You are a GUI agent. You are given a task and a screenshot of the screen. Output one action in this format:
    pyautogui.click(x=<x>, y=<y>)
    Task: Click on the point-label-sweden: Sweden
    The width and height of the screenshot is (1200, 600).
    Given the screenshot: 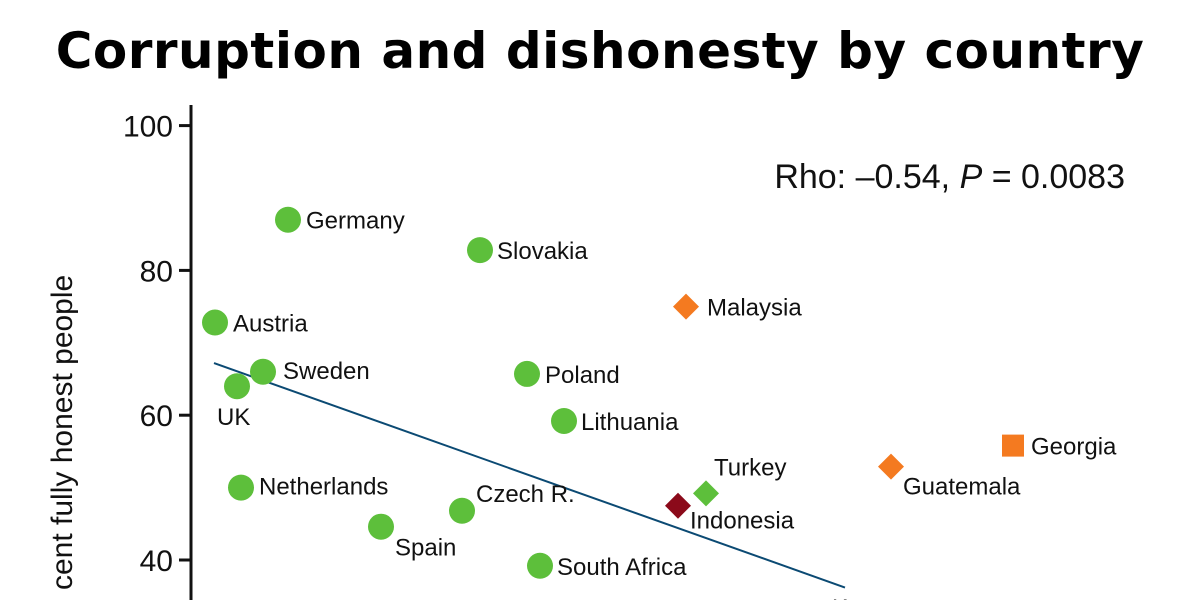 What is the action you would take?
    pyautogui.click(x=326, y=371)
    